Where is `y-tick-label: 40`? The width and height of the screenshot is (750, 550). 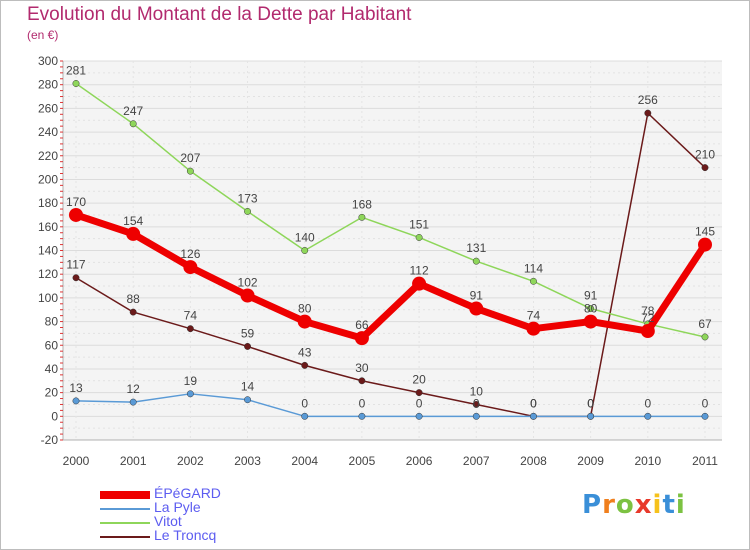 y-tick-label: 40 is located at coordinates (52, 369).